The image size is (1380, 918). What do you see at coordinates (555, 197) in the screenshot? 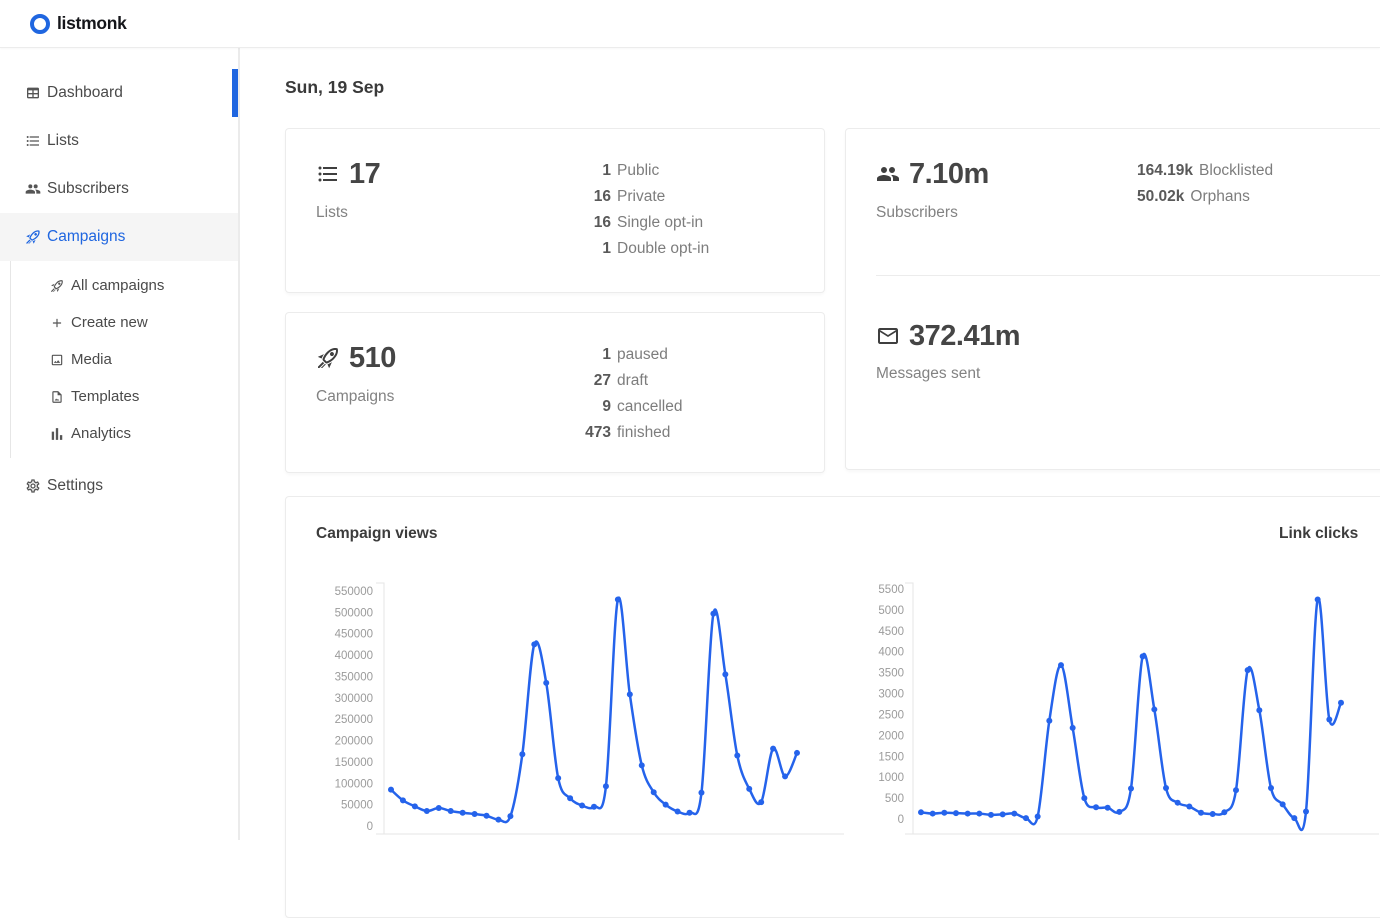
I see `stat-row: 16 Private` at bounding box center [555, 197].